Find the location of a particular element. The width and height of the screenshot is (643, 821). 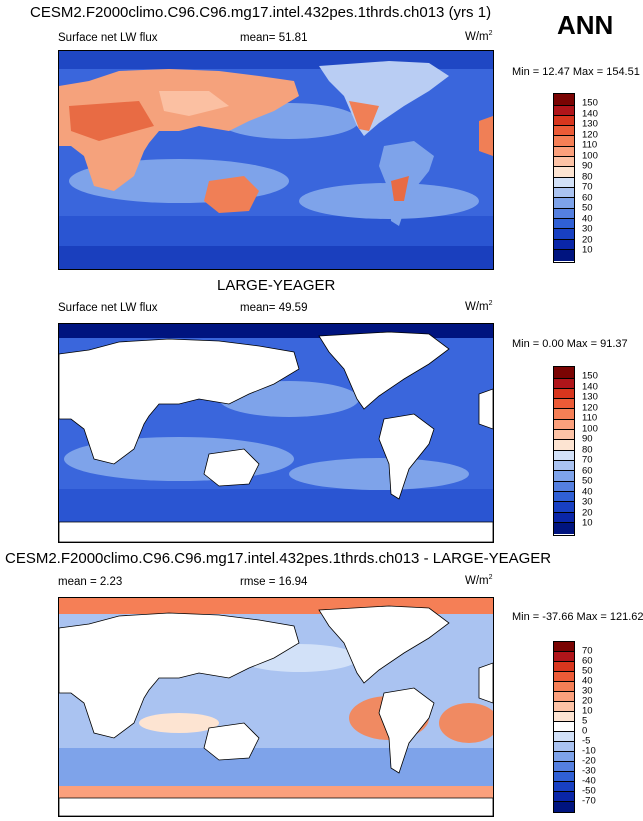

panel2-cb-label: 60 is located at coordinates (587, 470).